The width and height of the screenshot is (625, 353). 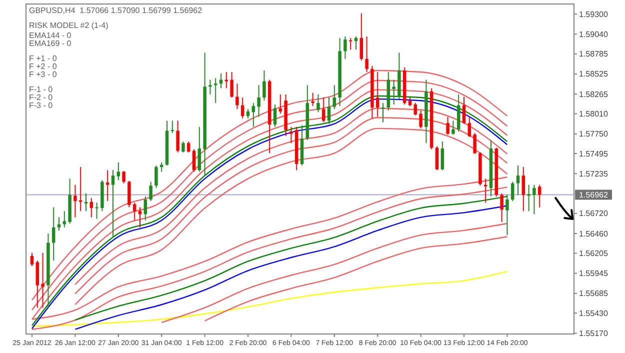 I want to click on y-tick-label: 1.57750, so click(x=593, y=134).